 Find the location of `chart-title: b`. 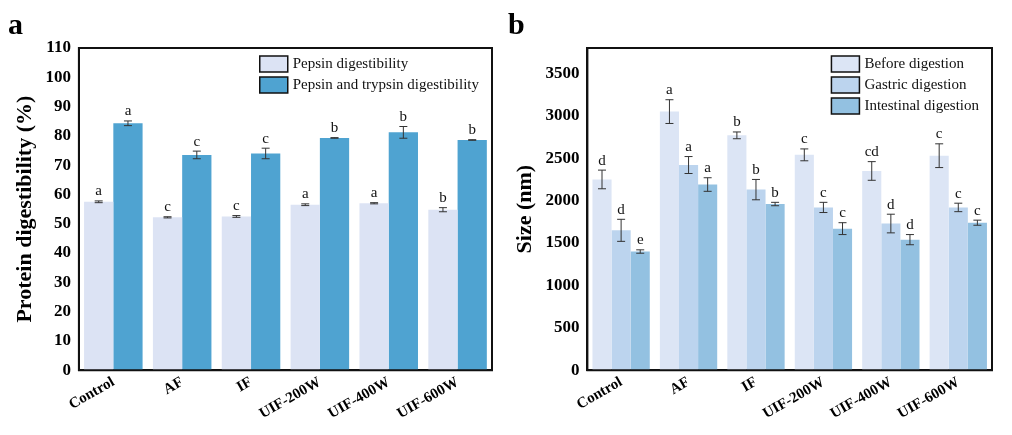

chart-title: b is located at coordinates (516, 23).